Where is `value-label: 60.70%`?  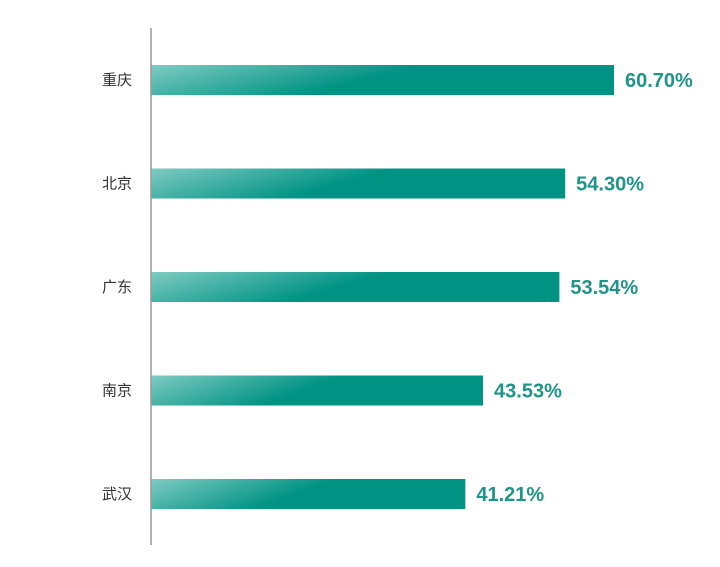 value-label: 60.70% is located at coordinates (659, 81).